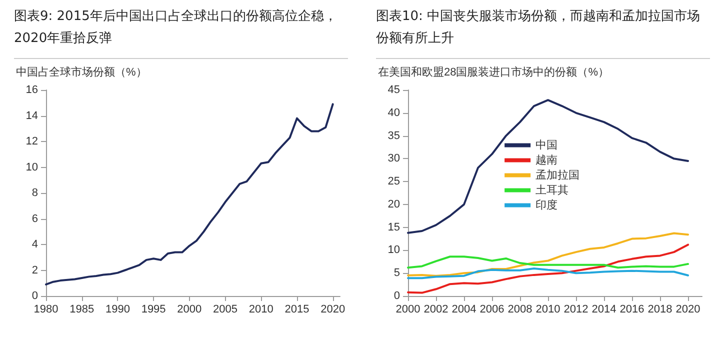 The width and height of the screenshot is (724, 338). Describe the element at coordinates (35, 193) in the screenshot. I see `y-tick-label: 8` at that location.